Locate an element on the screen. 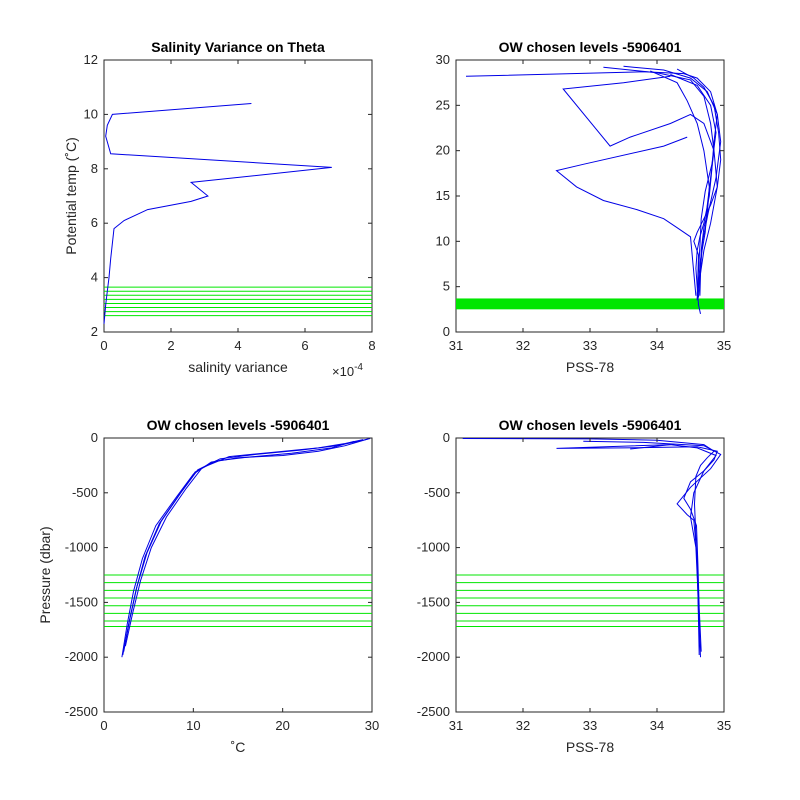 The width and height of the screenshot is (800, 800). plot-layer: 31 32 33 34 35 0 5 10 15 20 25 30 is located at coordinates (584, 202).